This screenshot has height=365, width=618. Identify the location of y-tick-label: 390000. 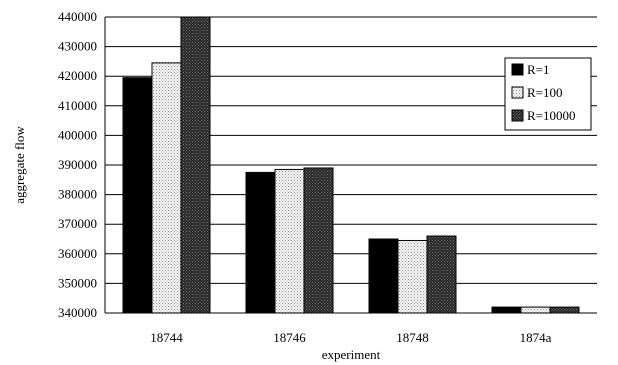
(77, 164).